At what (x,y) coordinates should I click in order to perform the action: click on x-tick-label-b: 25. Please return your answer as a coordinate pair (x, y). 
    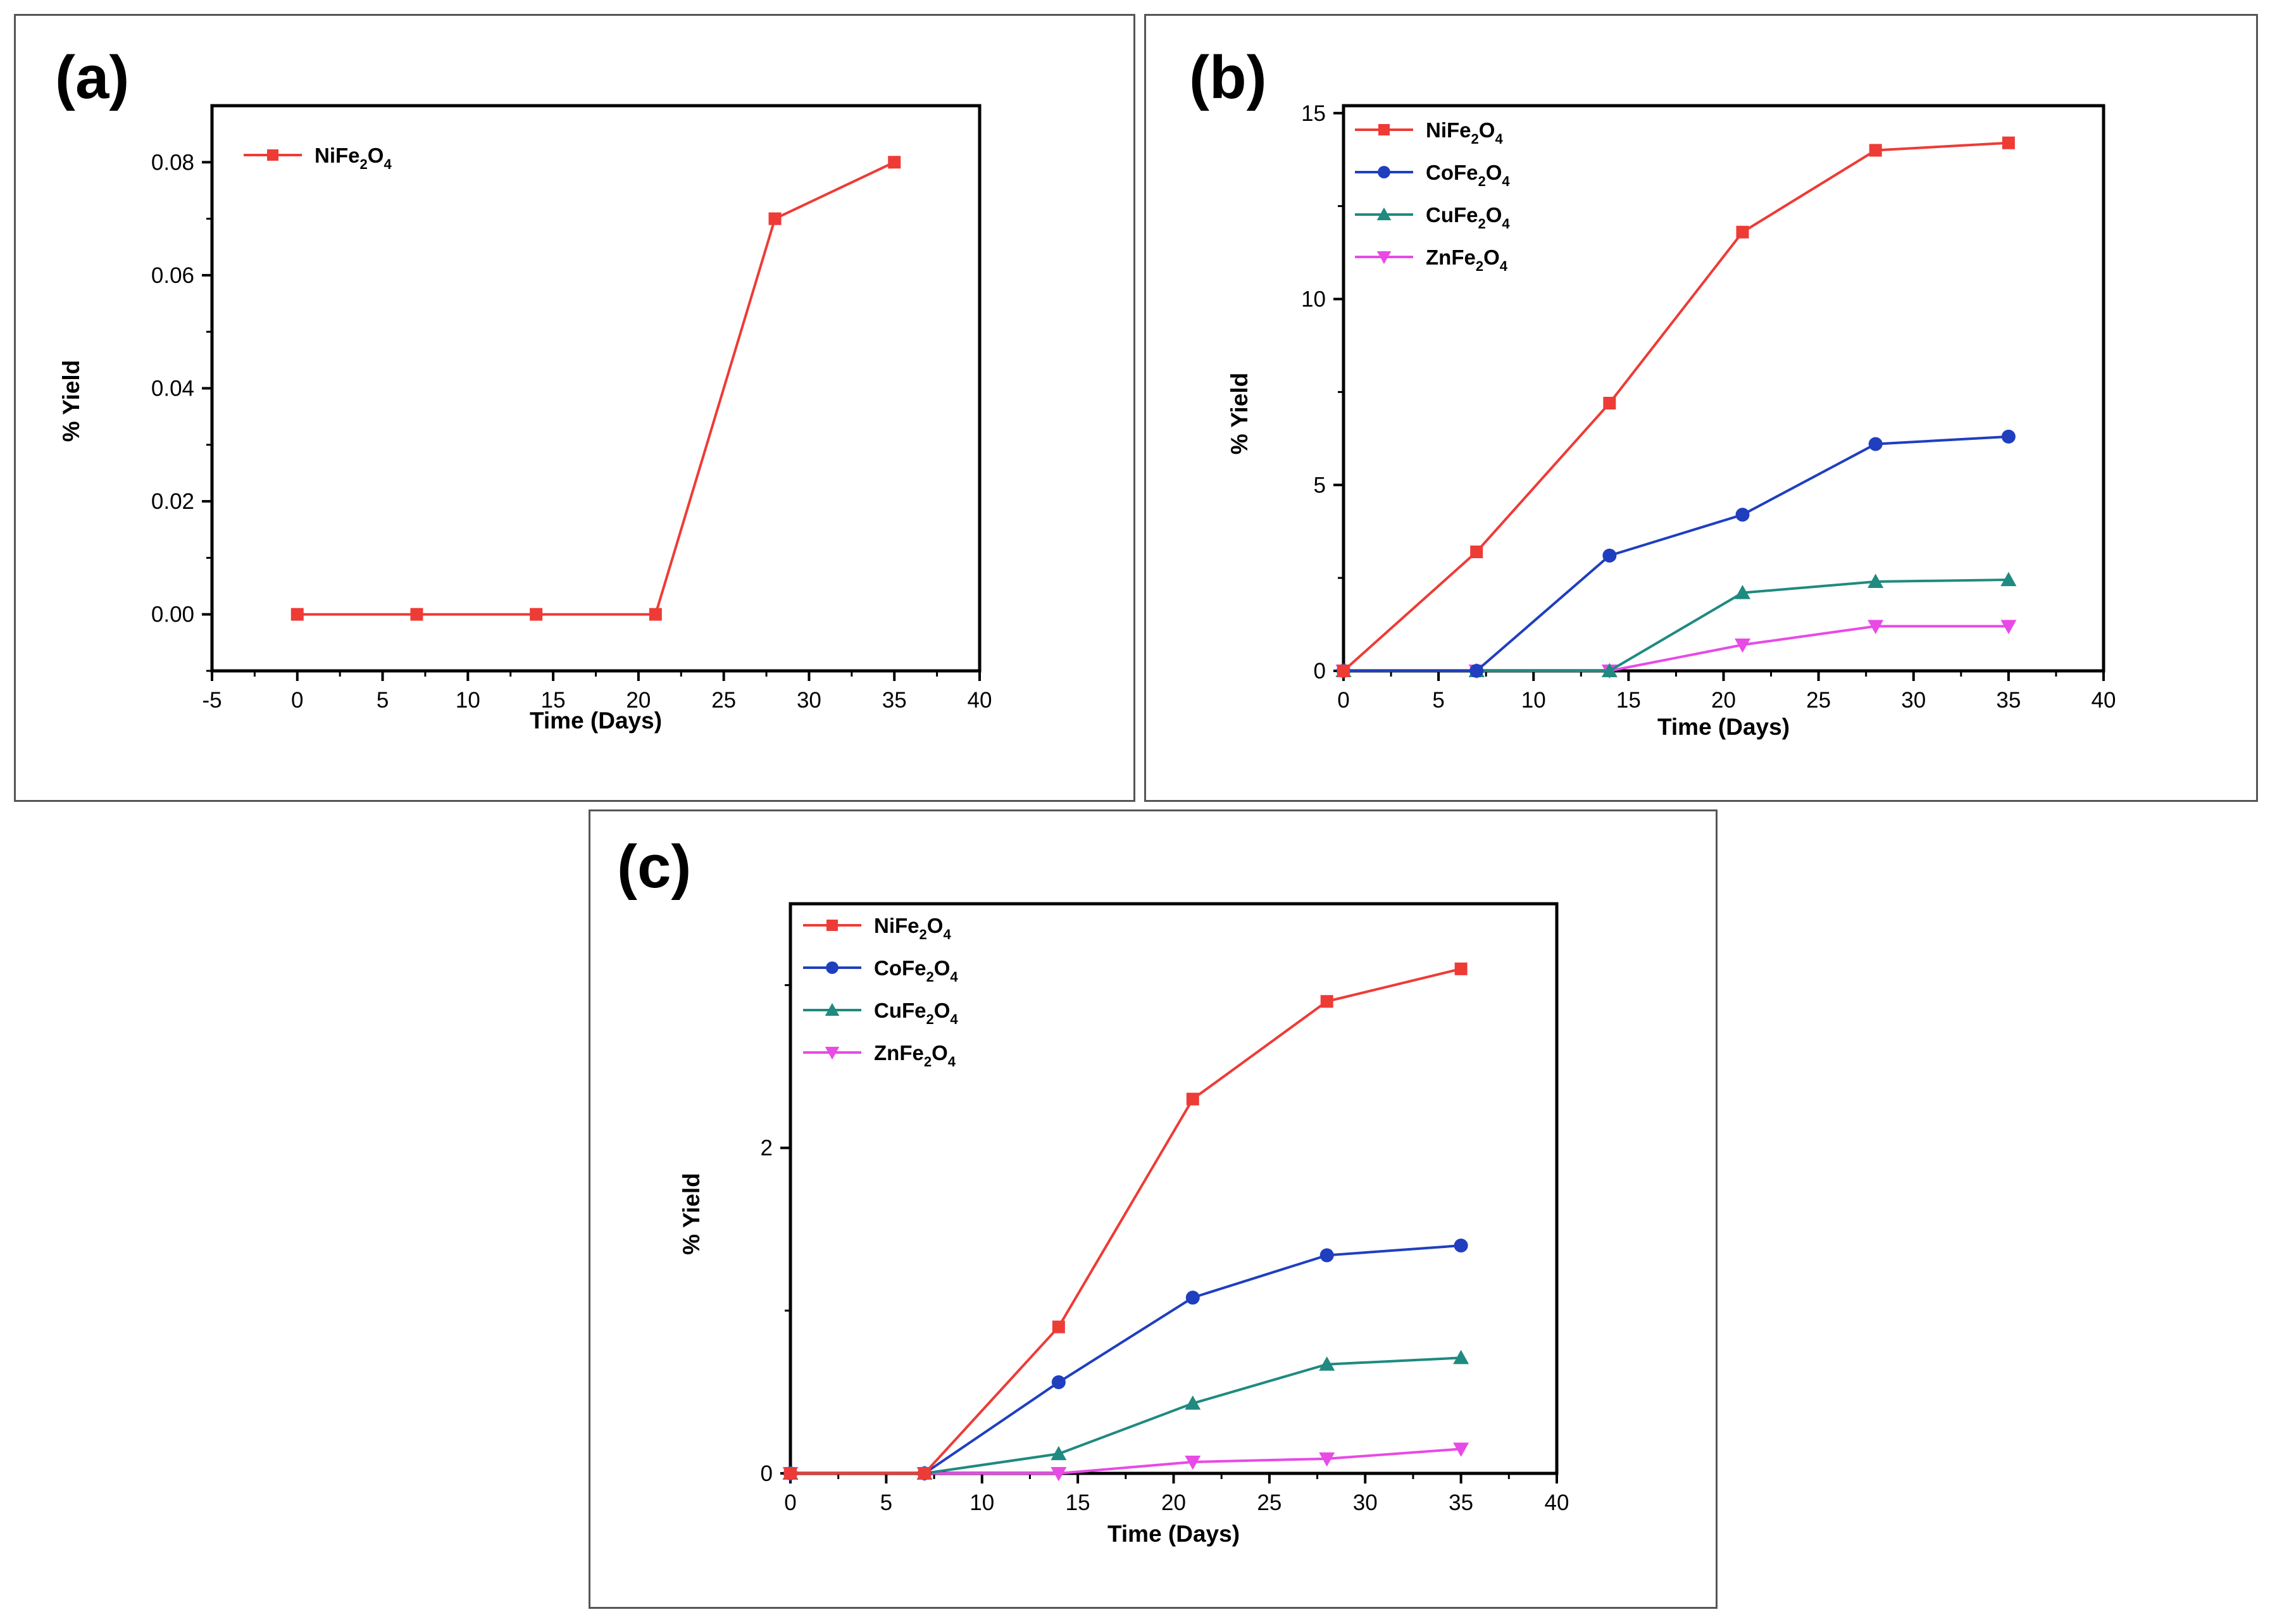
    Looking at the image, I should click on (1818, 700).